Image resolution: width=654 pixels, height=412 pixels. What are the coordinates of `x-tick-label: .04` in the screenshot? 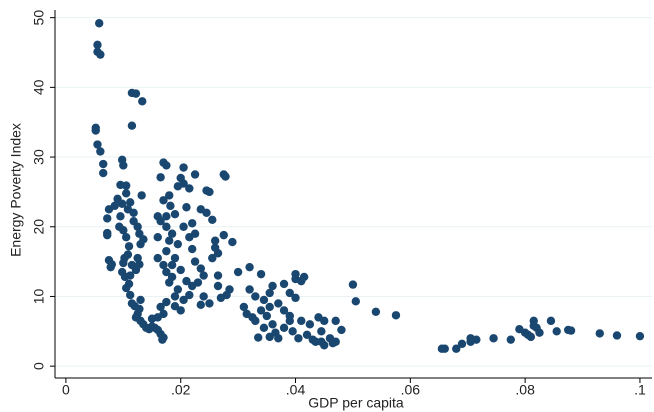 It's located at (296, 390).